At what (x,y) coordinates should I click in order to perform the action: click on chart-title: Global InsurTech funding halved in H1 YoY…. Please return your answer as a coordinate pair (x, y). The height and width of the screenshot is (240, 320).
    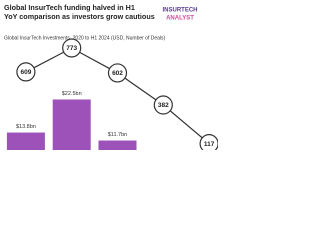
    Looking at the image, I should click on (79, 12).